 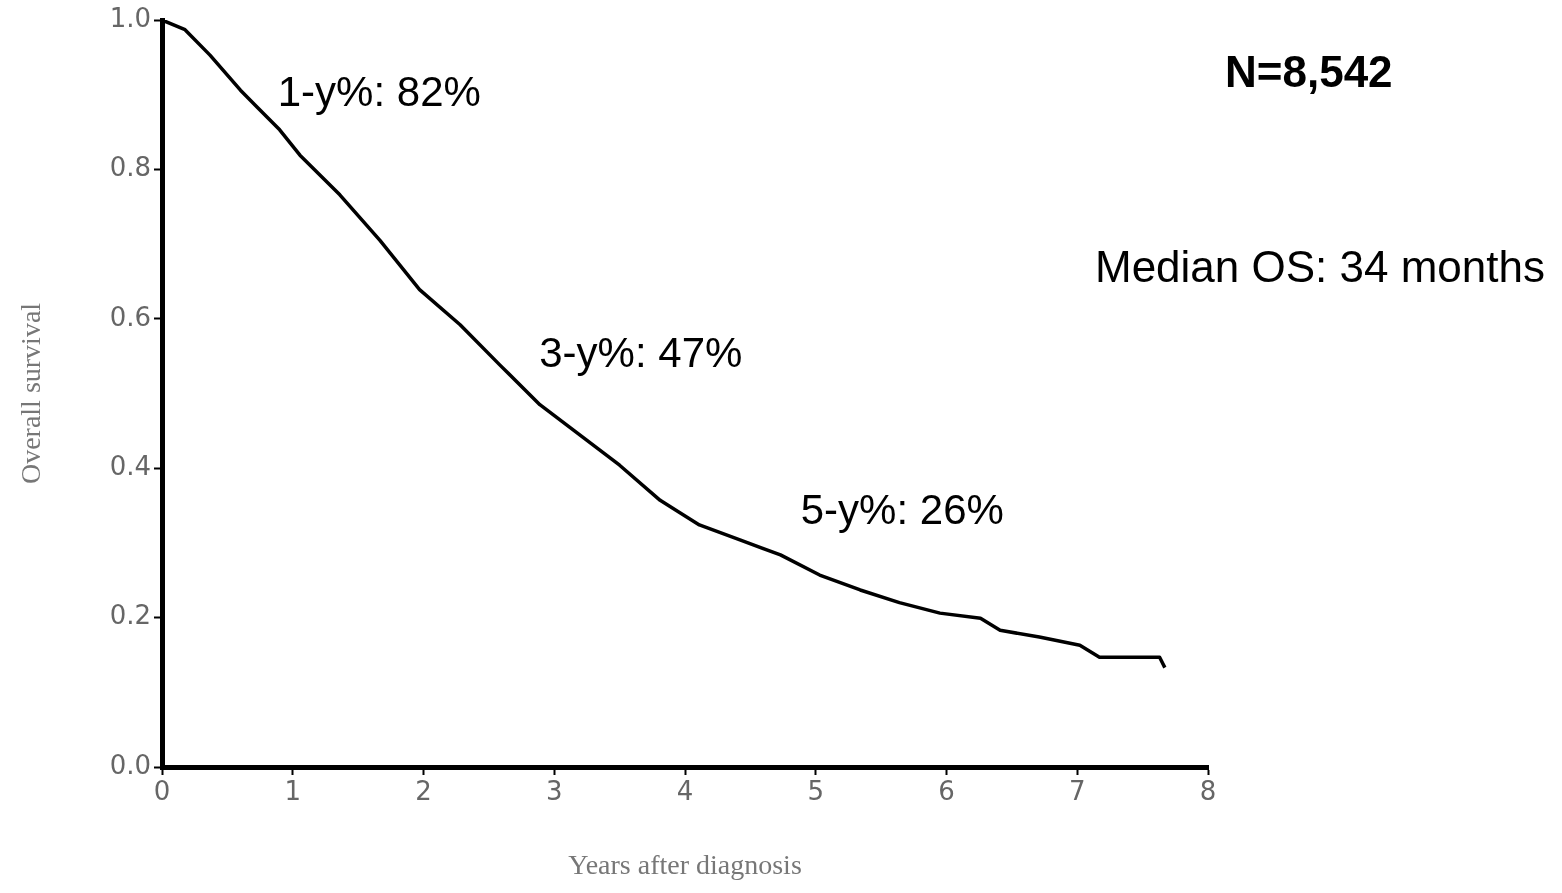 What do you see at coordinates (816, 791) in the screenshot?
I see `x-tick-label: 5` at bounding box center [816, 791].